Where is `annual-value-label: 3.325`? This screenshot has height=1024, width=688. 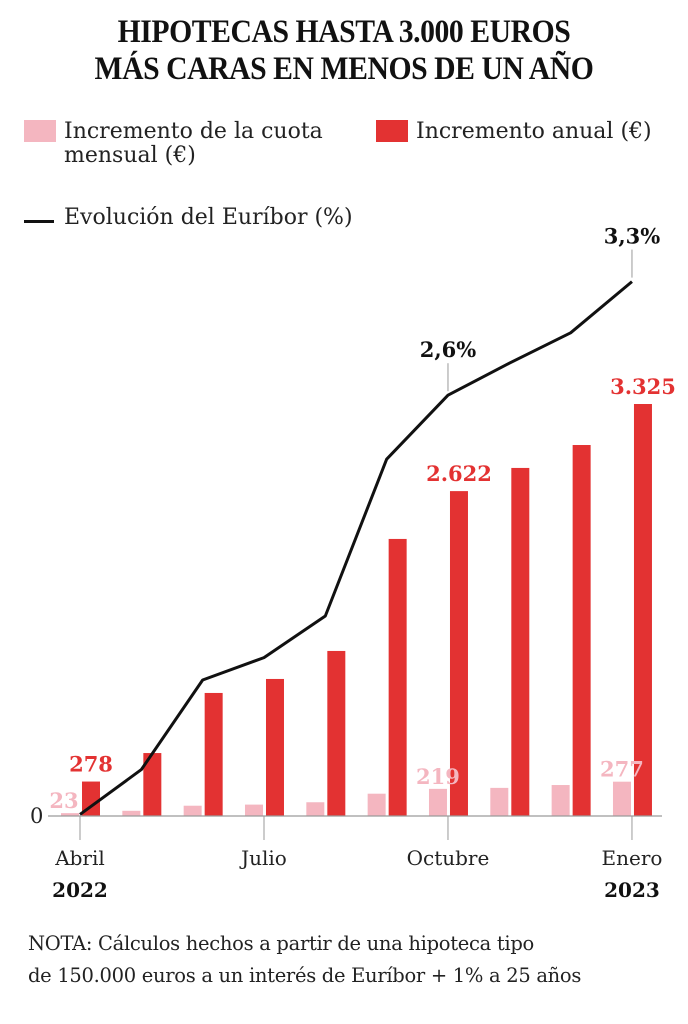 annual-value-label: 3.325 is located at coordinates (643, 386).